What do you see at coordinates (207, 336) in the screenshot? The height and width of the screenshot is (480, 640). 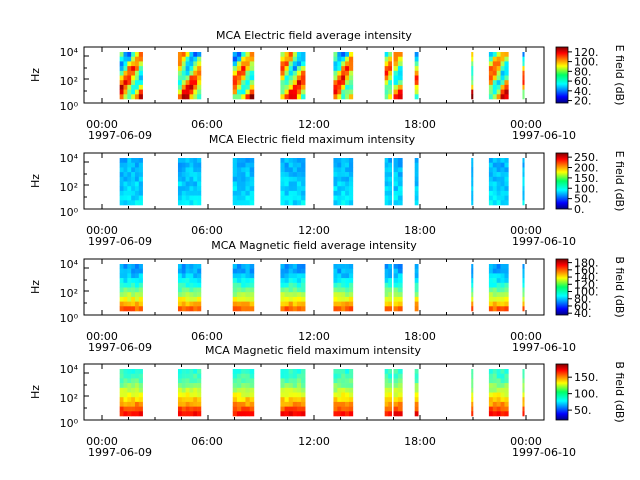 I see `x-tick-label: 06:00` at bounding box center [207, 336].